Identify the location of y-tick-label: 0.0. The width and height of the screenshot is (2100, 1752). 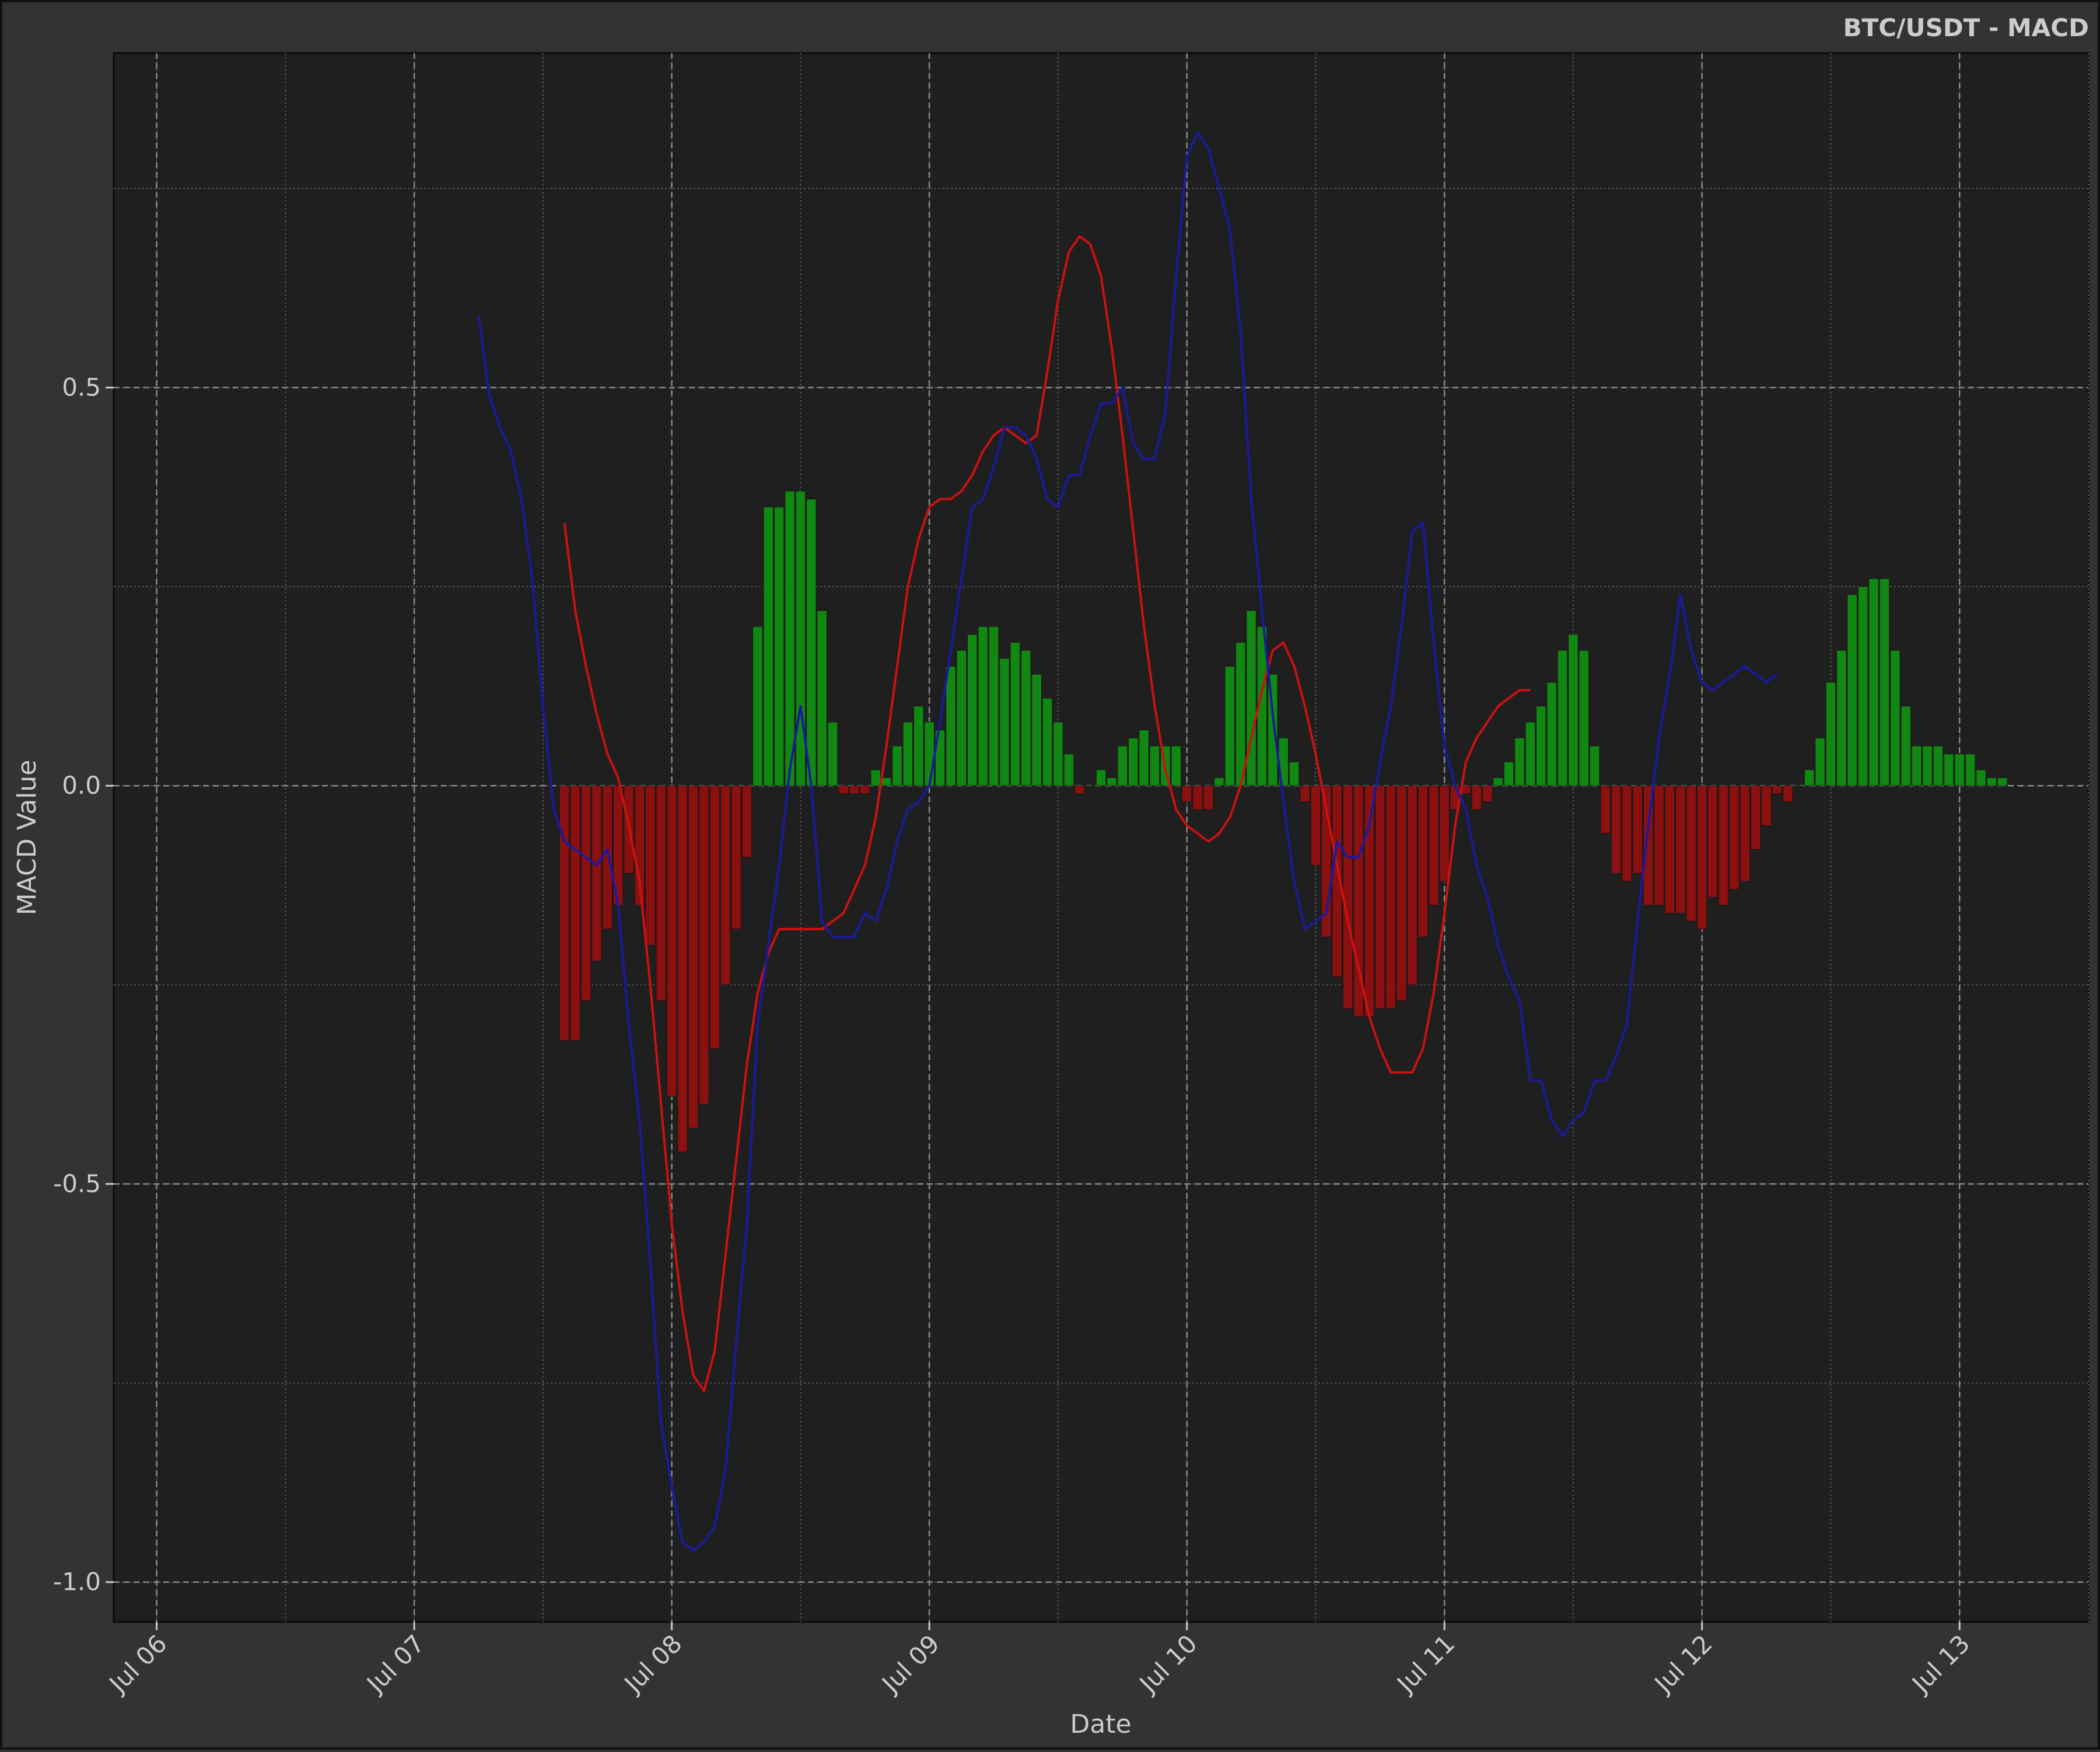
(81, 785).